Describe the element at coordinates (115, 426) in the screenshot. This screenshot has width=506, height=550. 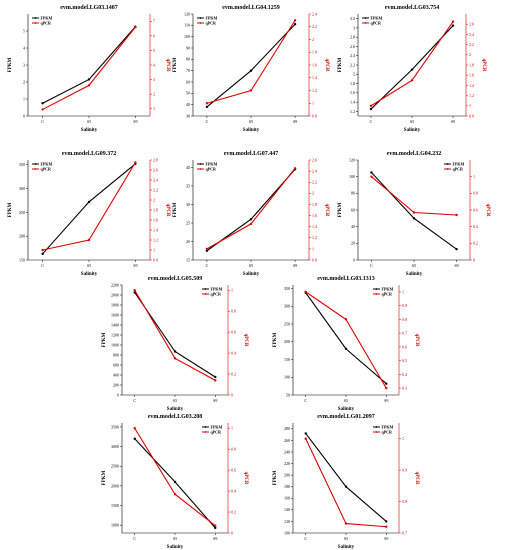
I see `y-tick-label-left: 3500` at that location.